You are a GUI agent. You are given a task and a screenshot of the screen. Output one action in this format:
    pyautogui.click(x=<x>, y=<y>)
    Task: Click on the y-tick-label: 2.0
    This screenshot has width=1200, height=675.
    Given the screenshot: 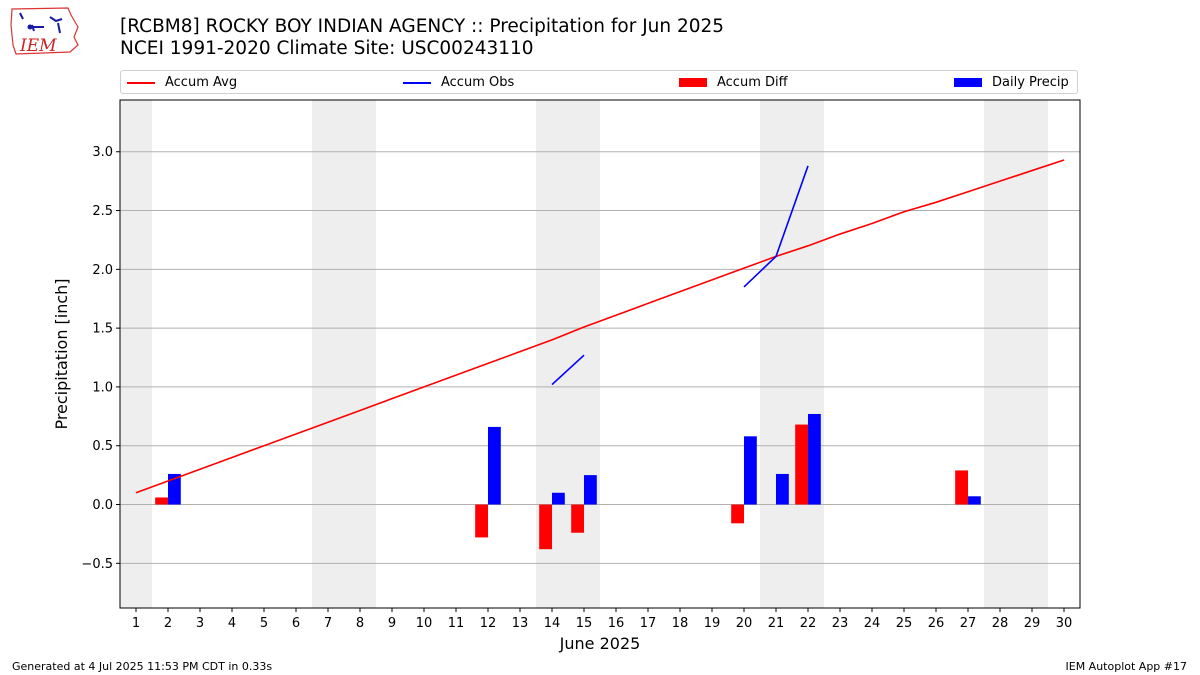 What is the action you would take?
    pyautogui.click(x=102, y=270)
    